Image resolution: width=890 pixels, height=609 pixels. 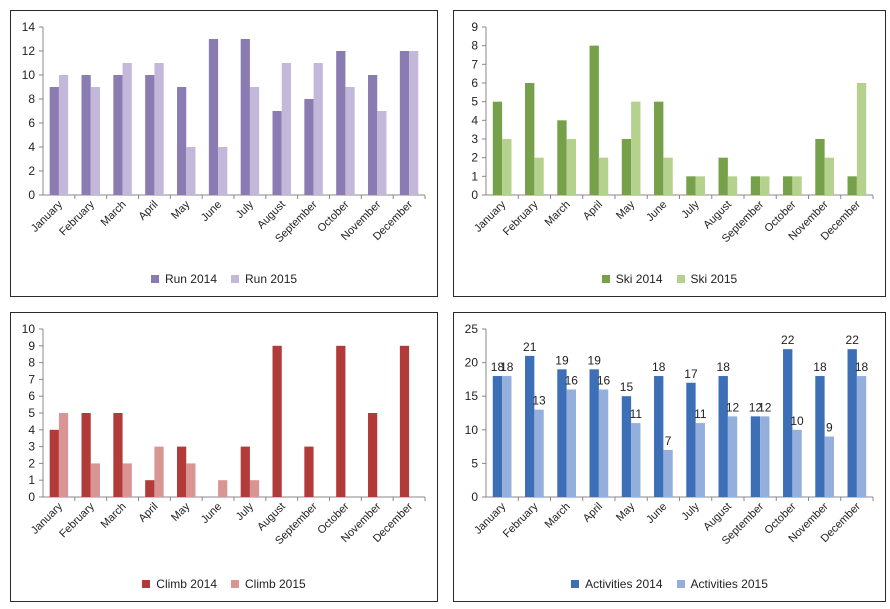 What do you see at coordinates (275, 584) in the screenshot?
I see `legend-label: Climb 2015` at bounding box center [275, 584].